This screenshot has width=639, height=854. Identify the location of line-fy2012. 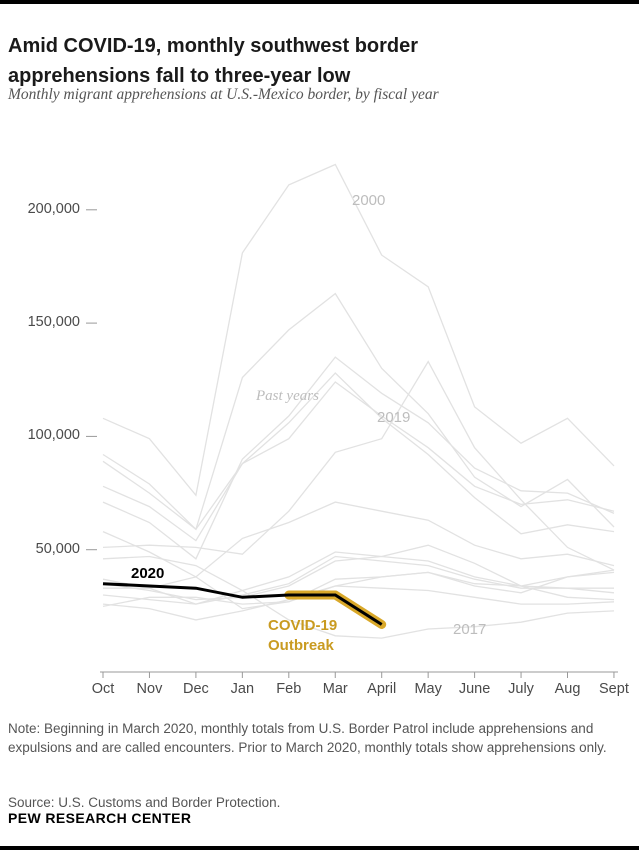
(358, 603).